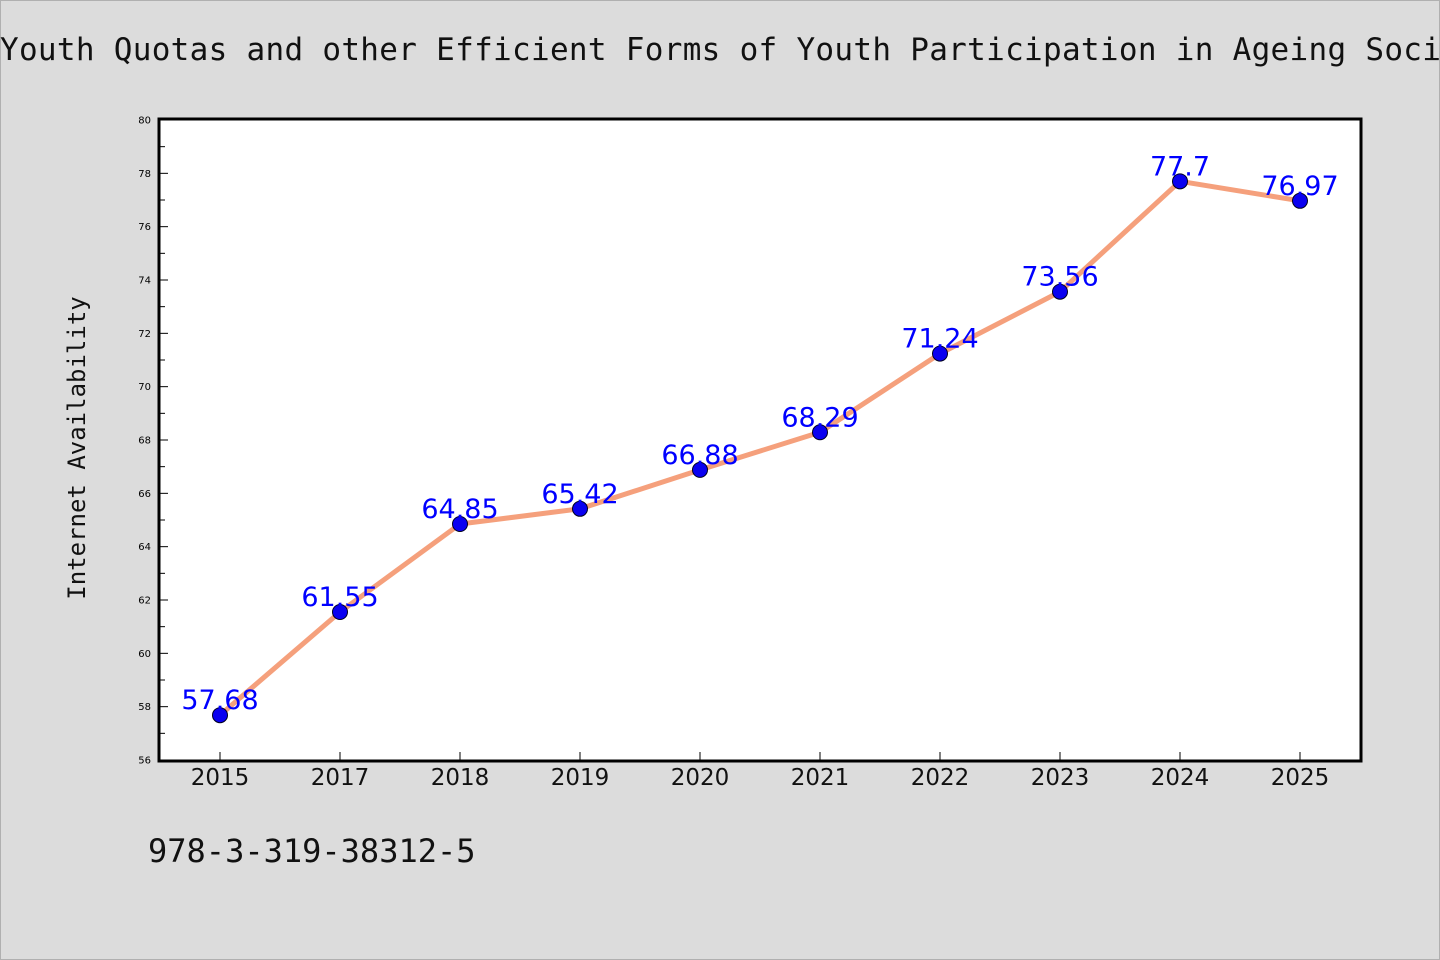 The height and width of the screenshot is (960, 1440). Describe the element at coordinates (580, 778) in the screenshot. I see `x-tick-label: 2019` at that location.